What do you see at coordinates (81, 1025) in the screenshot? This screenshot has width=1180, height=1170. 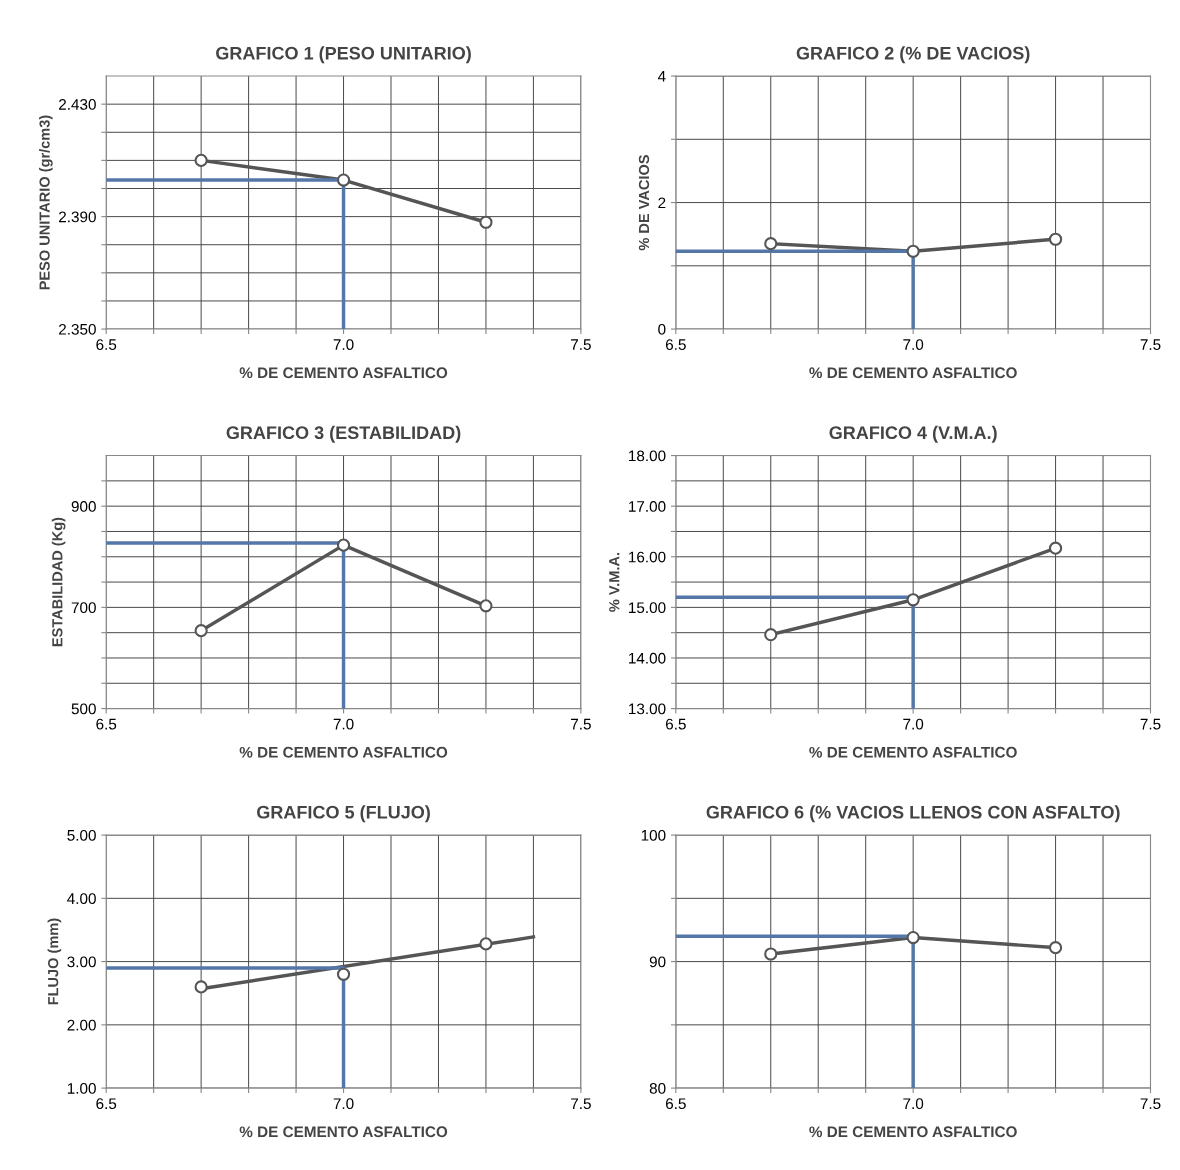 I see `y-tick-label: 2.00` at bounding box center [81, 1025].